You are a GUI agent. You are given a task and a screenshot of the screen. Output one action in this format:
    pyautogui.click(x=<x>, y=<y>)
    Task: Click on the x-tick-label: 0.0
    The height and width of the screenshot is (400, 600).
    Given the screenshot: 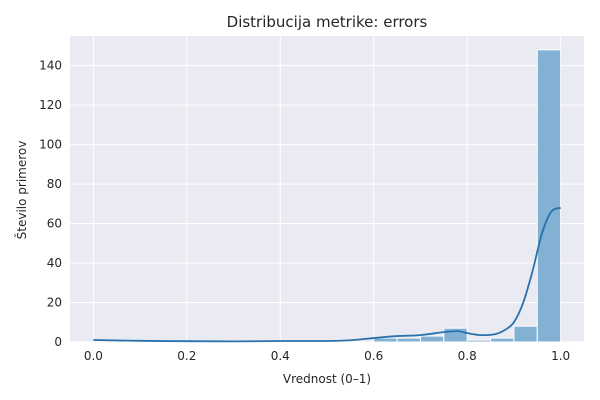 What is the action you would take?
    pyautogui.click(x=93, y=356)
    